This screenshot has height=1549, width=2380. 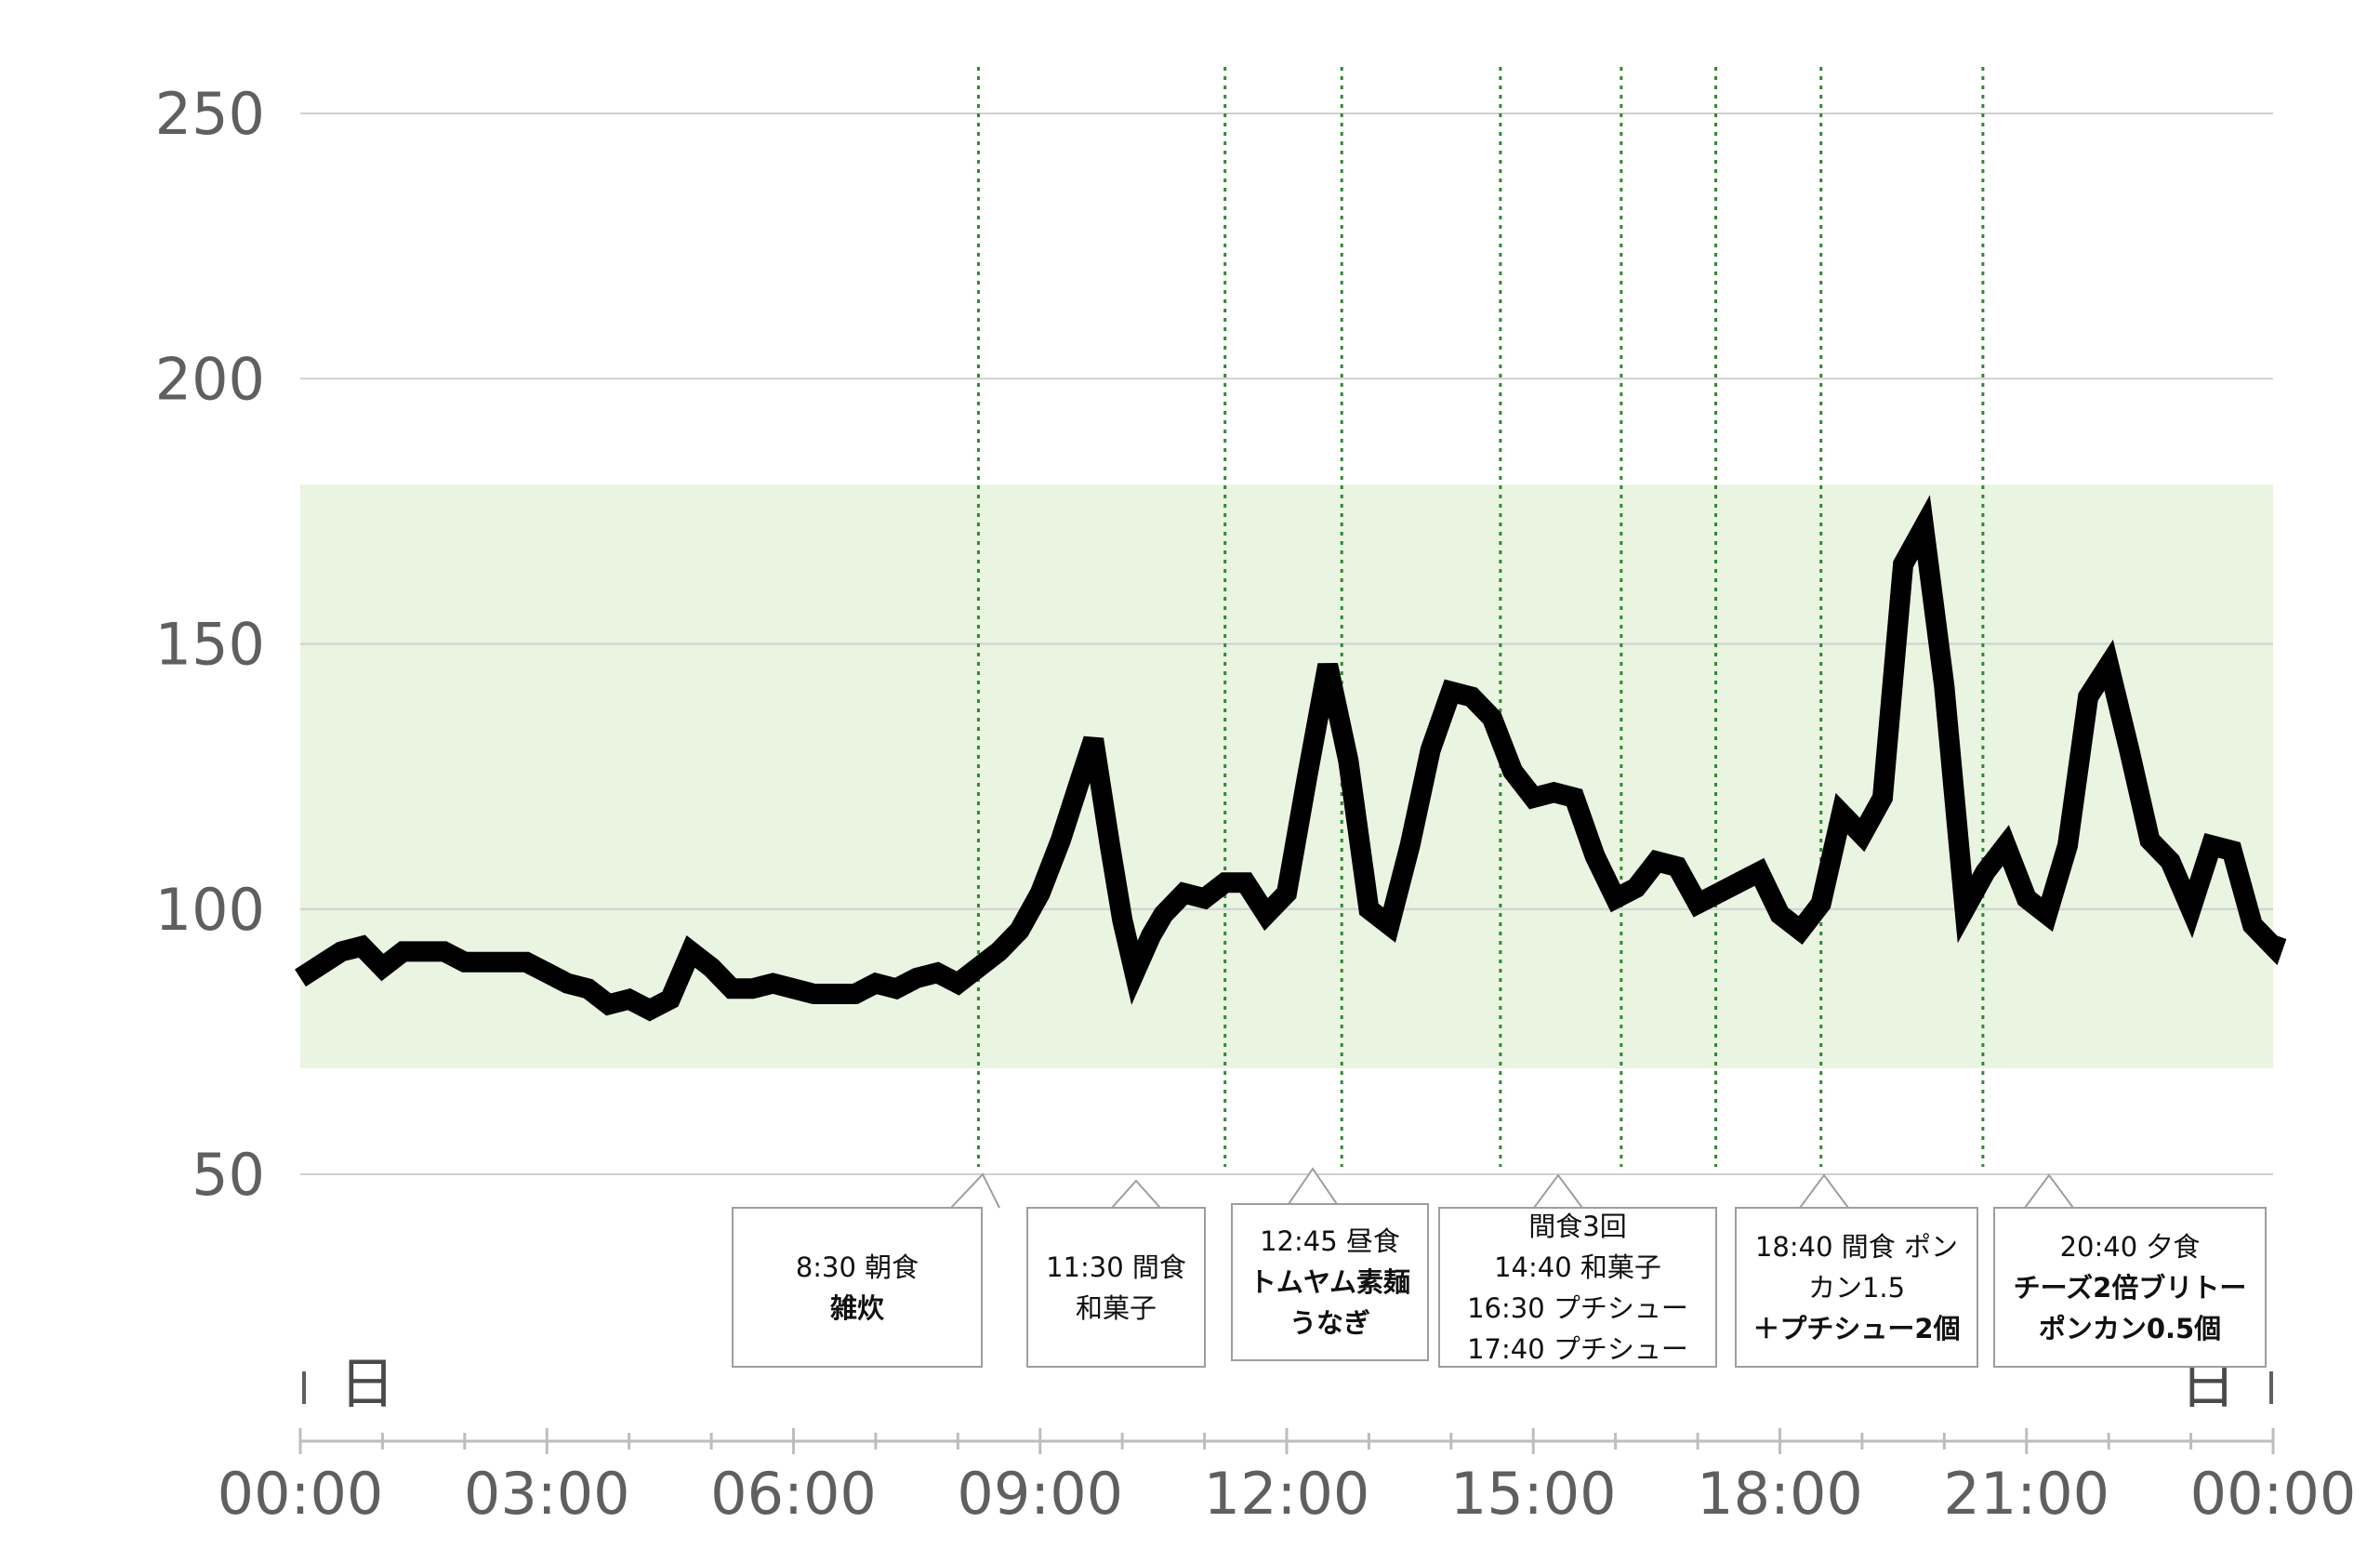 What do you see at coordinates (1330, 1241) in the screenshot?
I see `callout-line: 12:45 昼食` at bounding box center [1330, 1241].